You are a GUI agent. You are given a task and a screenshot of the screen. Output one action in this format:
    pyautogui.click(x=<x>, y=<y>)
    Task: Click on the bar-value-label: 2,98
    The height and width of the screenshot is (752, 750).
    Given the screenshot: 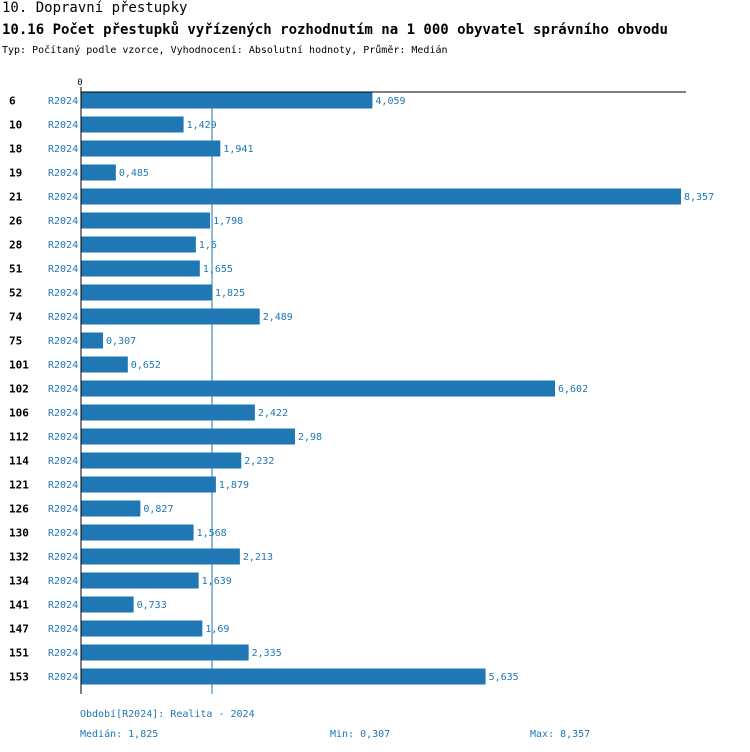 What is the action you would take?
    pyautogui.click(x=310, y=437)
    